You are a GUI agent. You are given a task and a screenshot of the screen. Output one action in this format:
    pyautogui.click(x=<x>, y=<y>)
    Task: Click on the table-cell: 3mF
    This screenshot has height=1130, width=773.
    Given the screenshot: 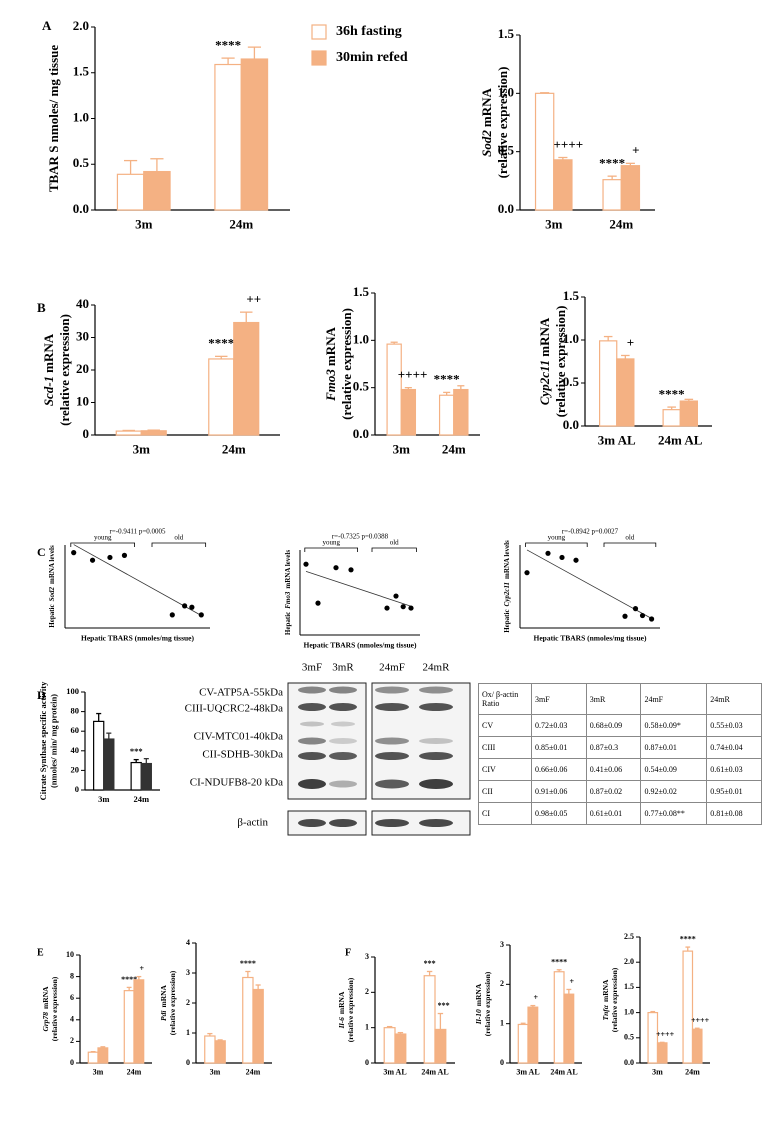 What is the action you would take?
    pyautogui.click(x=559, y=699)
    